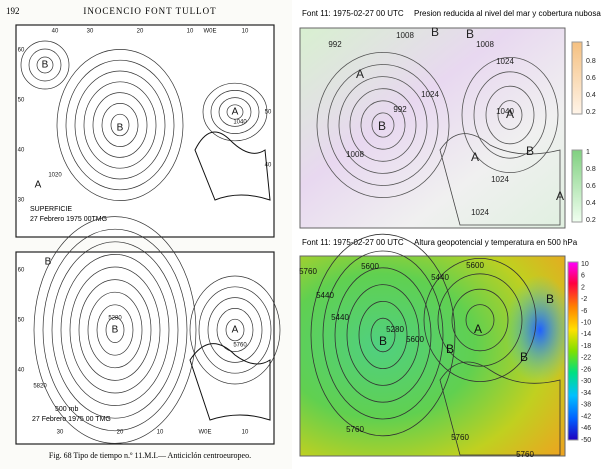 Image resolution: width=607 pixels, height=469 pixels. Describe the element at coordinates (586, 358) in the screenshot. I see `colorbar-tick-label: -22` at that location.